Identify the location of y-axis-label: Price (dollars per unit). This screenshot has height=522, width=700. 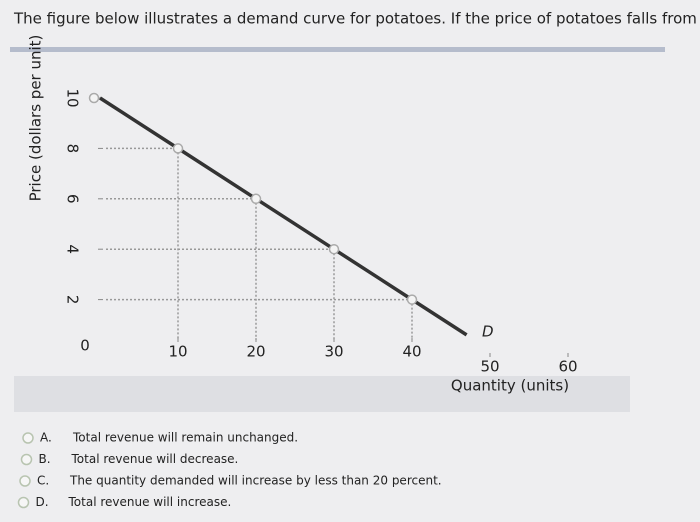
(36, 118).